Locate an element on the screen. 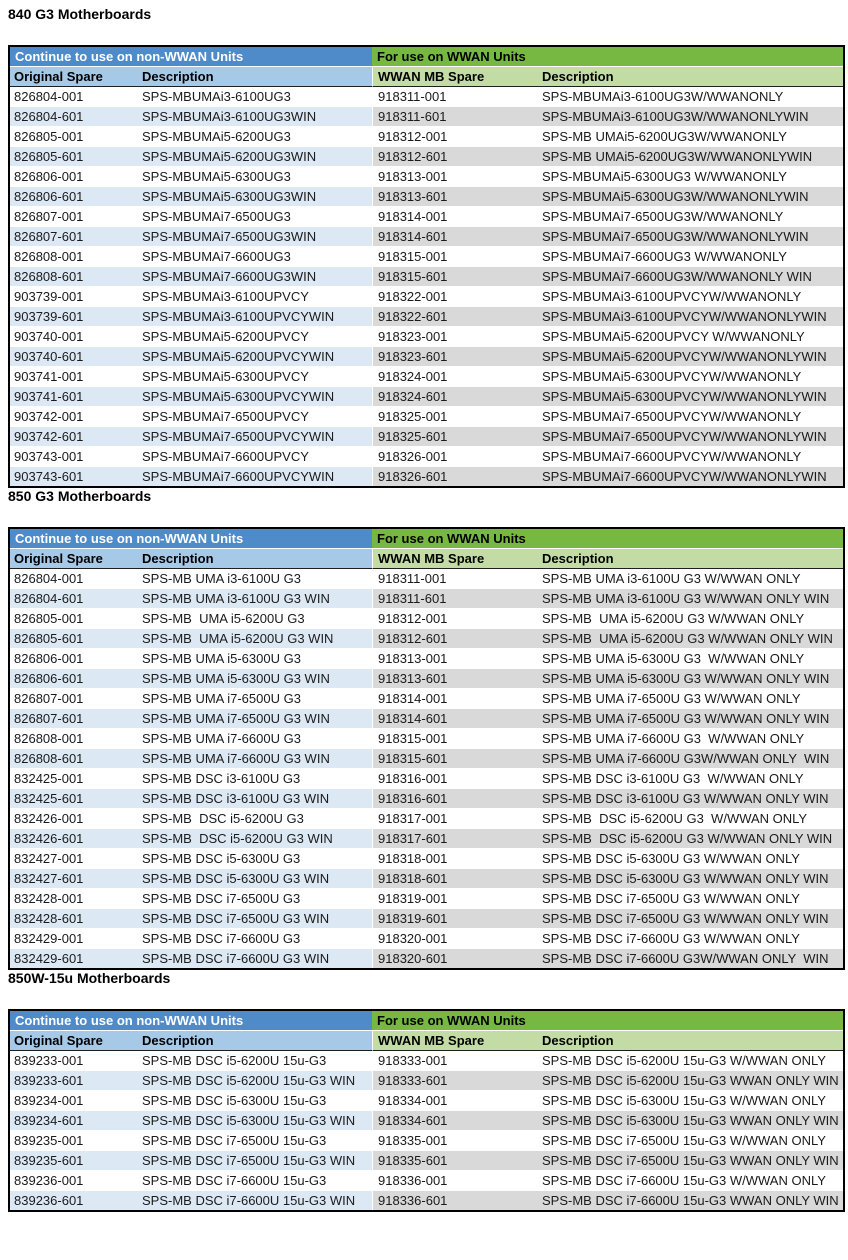 This screenshot has height=1260, width=848. original-spare-cell: 839235-601 is located at coordinates (73, 1161).